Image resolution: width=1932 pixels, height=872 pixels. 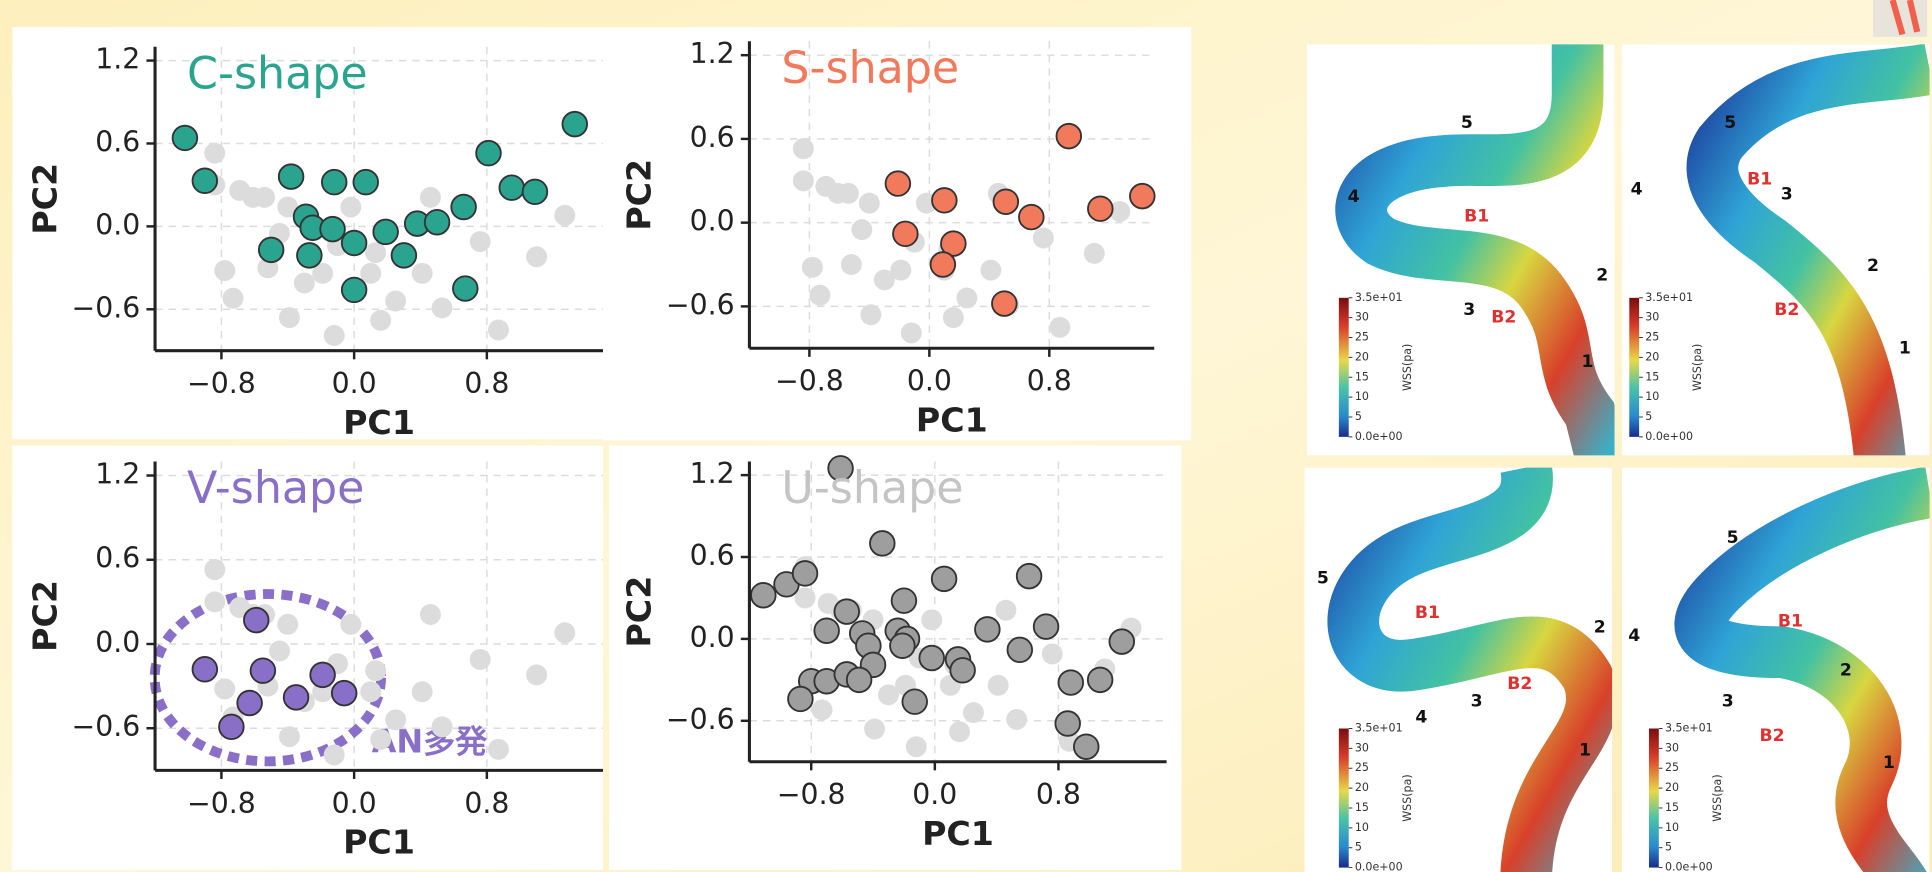 I want to click on section-label: 2, so click(x=1846, y=671).